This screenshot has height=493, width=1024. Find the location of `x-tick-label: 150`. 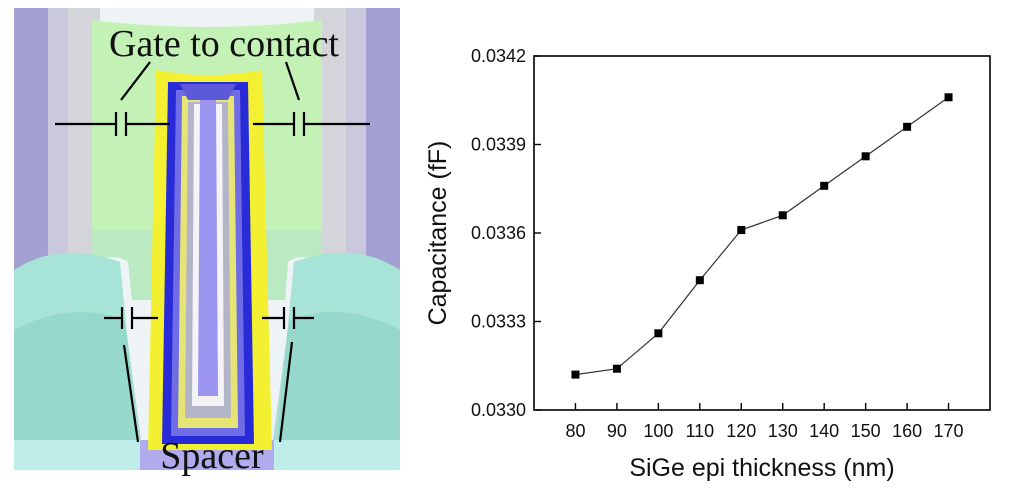

x-tick-label: 150 is located at coordinates (866, 431).